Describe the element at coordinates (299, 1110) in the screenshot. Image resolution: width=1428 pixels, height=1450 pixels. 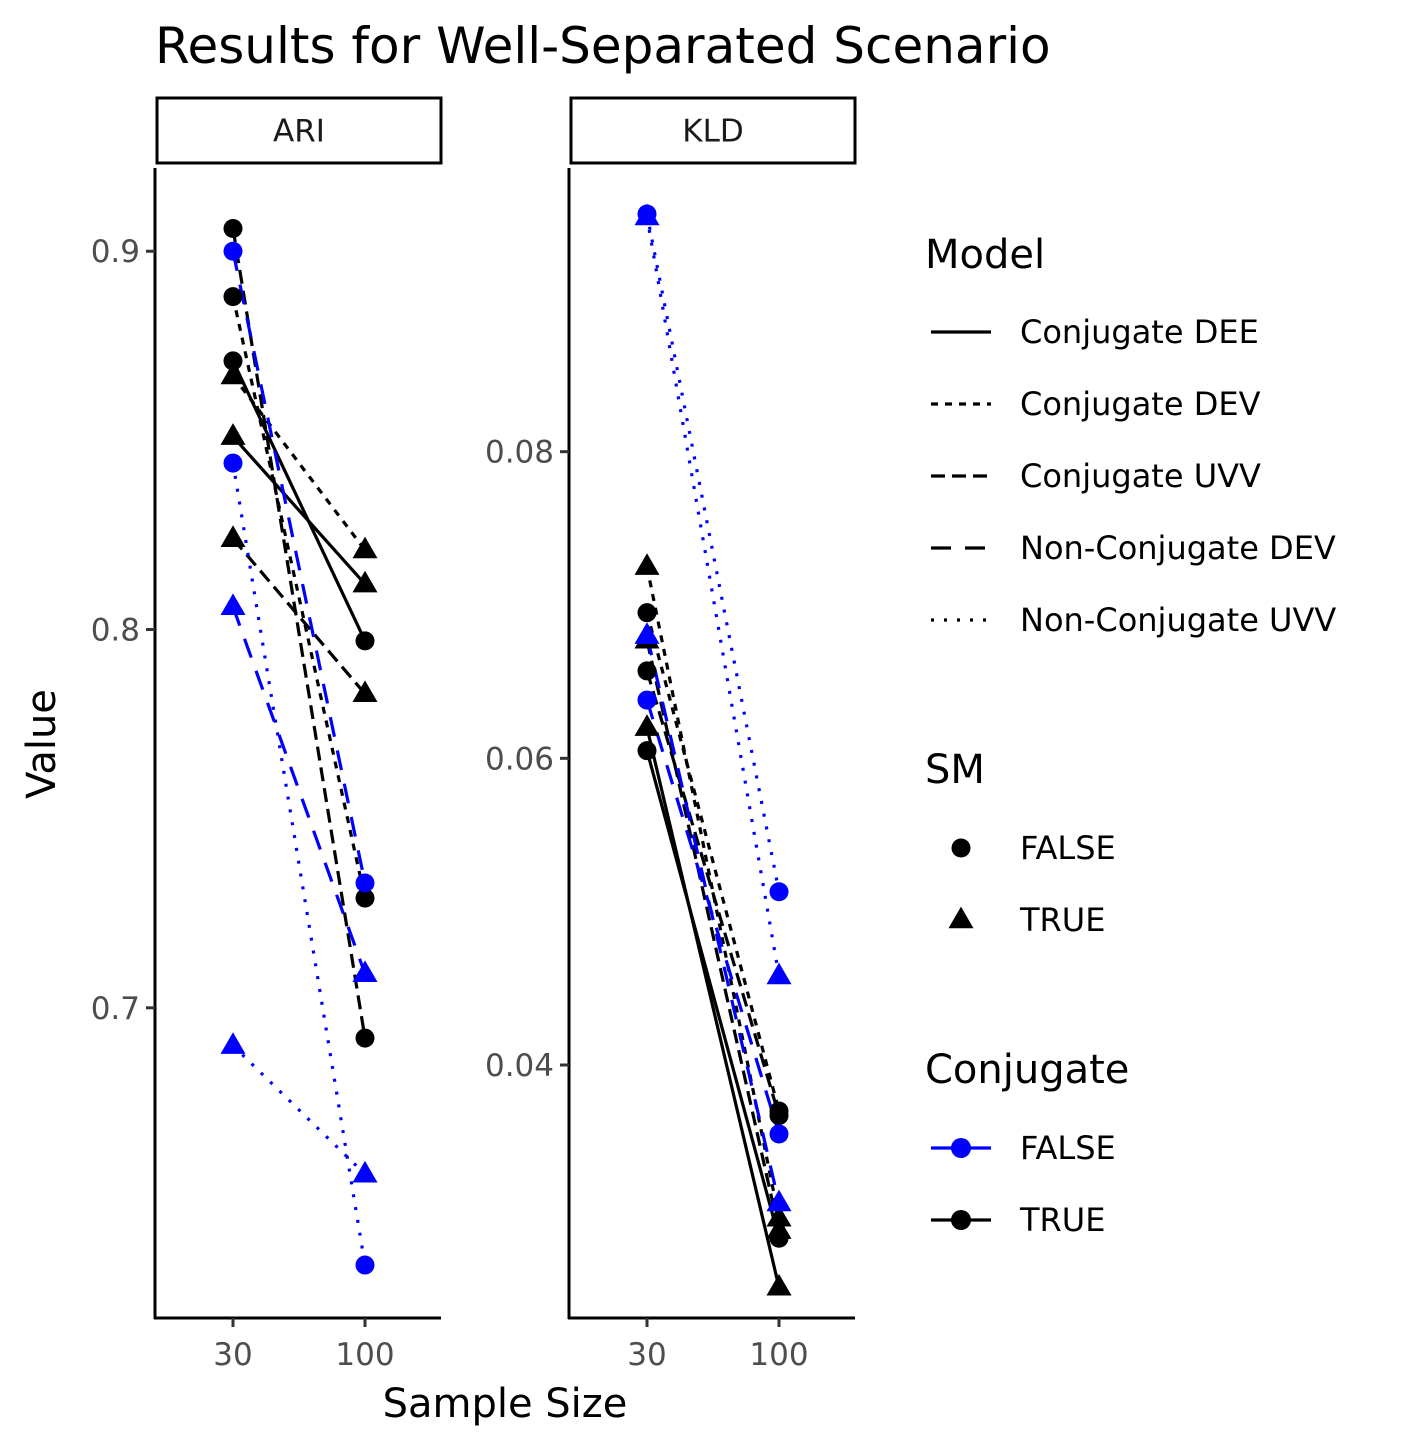
I see `series-line-non-conjugate-uvv-sm-true` at that location.